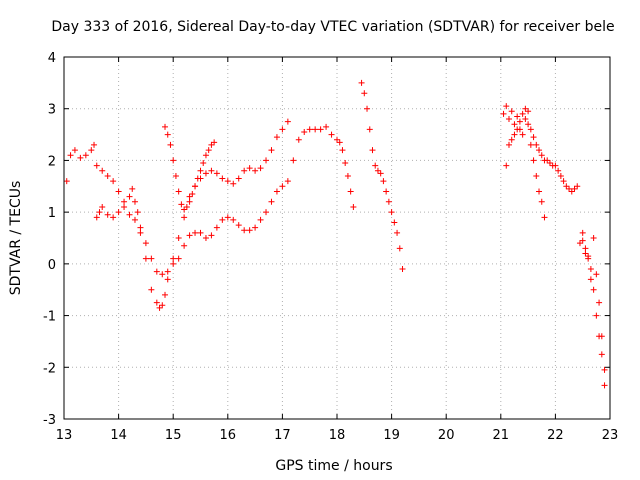  What do you see at coordinates (173, 435) in the screenshot?
I see `x-tick-label: 15` at bounding box center [173, 435].